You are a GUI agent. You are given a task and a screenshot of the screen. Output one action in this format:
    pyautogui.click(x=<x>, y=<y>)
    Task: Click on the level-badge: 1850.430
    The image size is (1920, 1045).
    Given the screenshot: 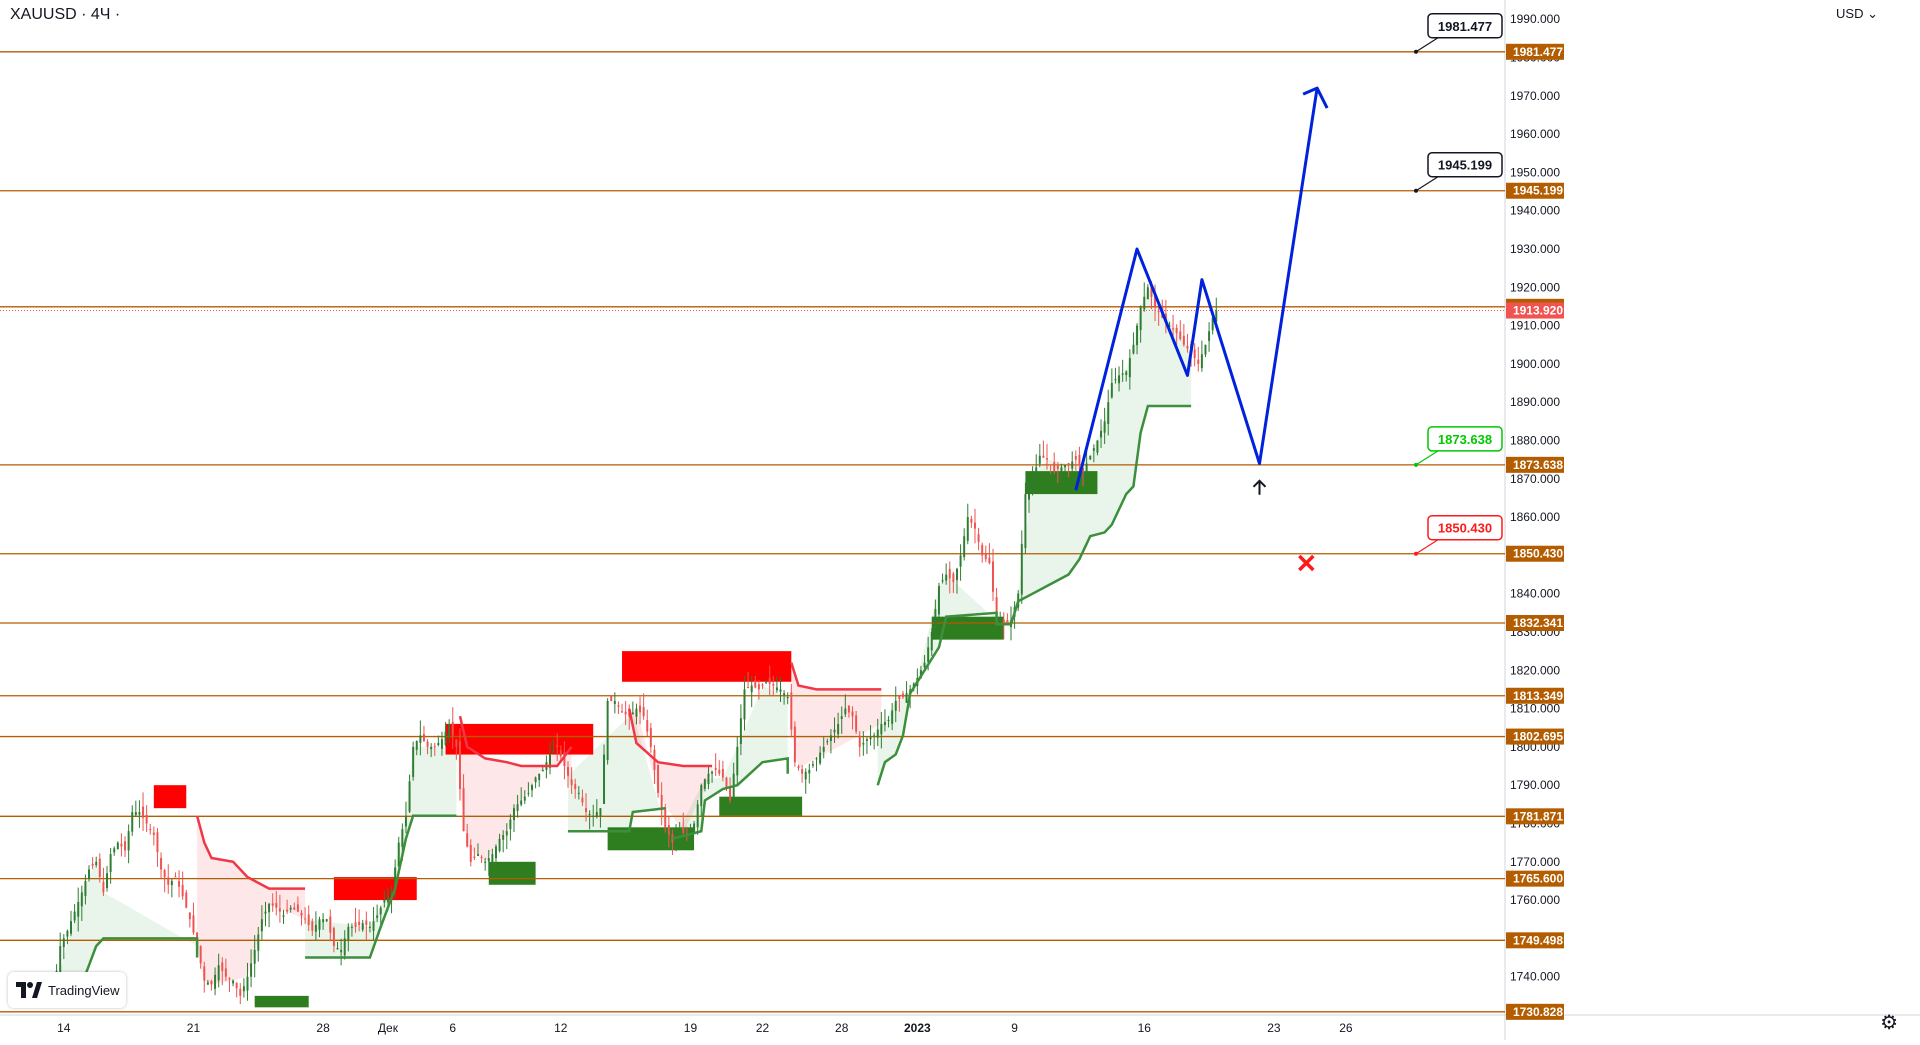 What is the action you would take?
    pyautogui.click(x=1538, y=554)
    